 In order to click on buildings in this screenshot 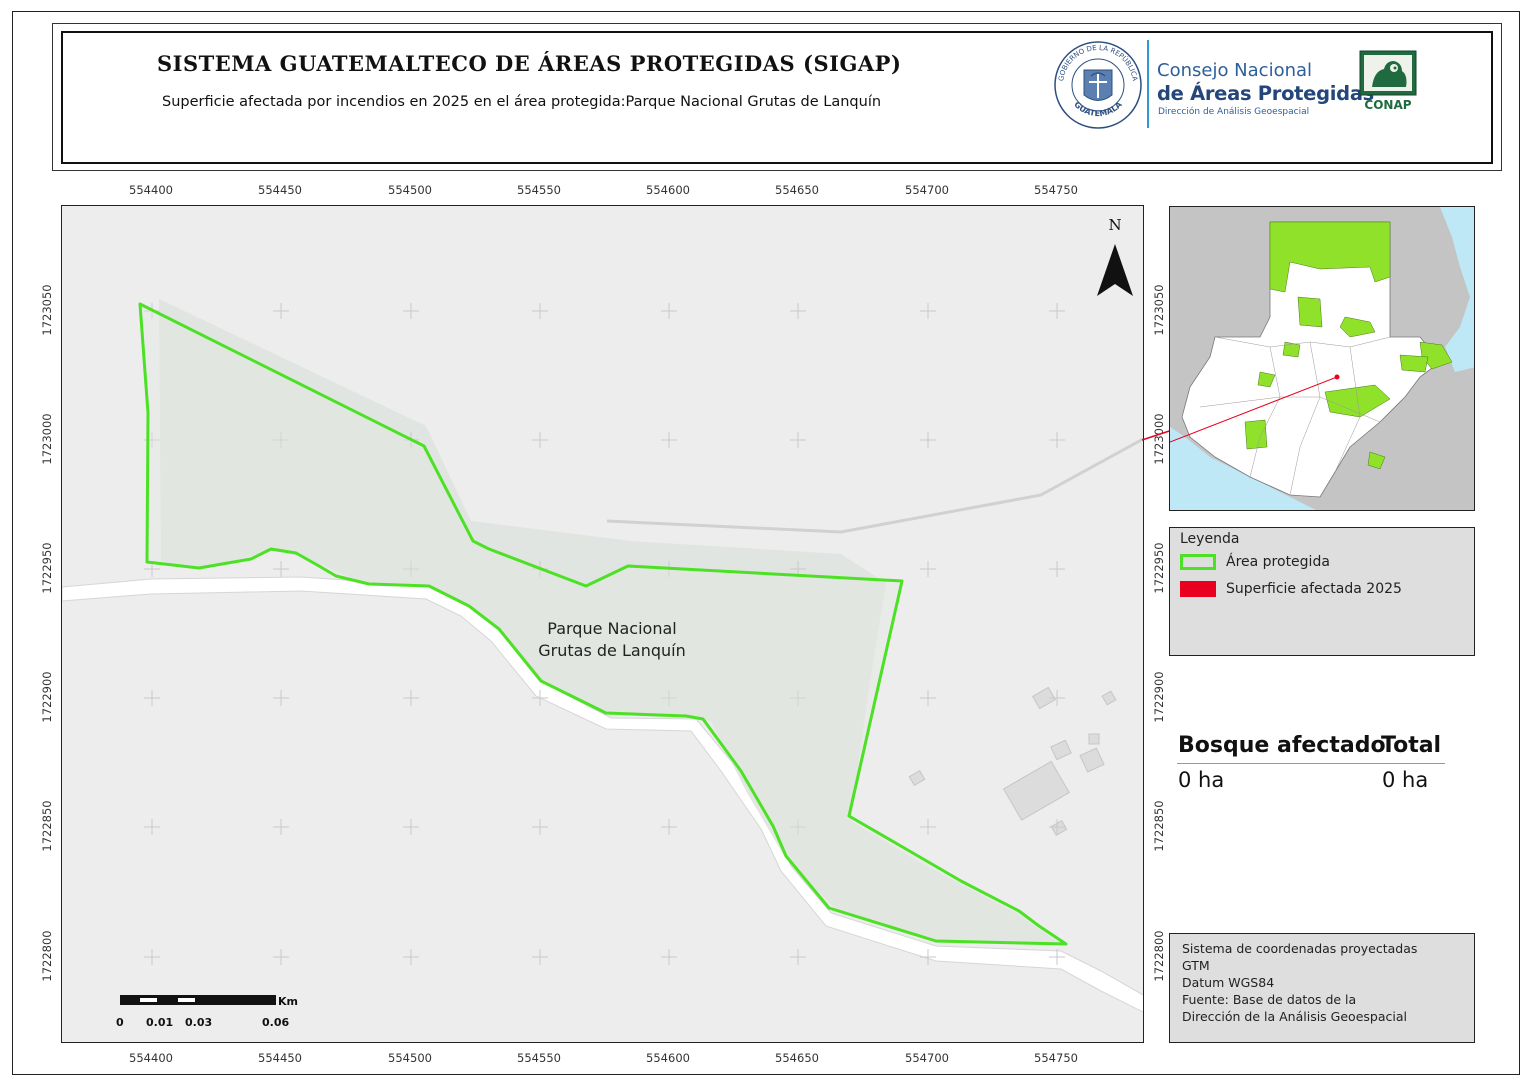, I will do `click(1012, 761)`.